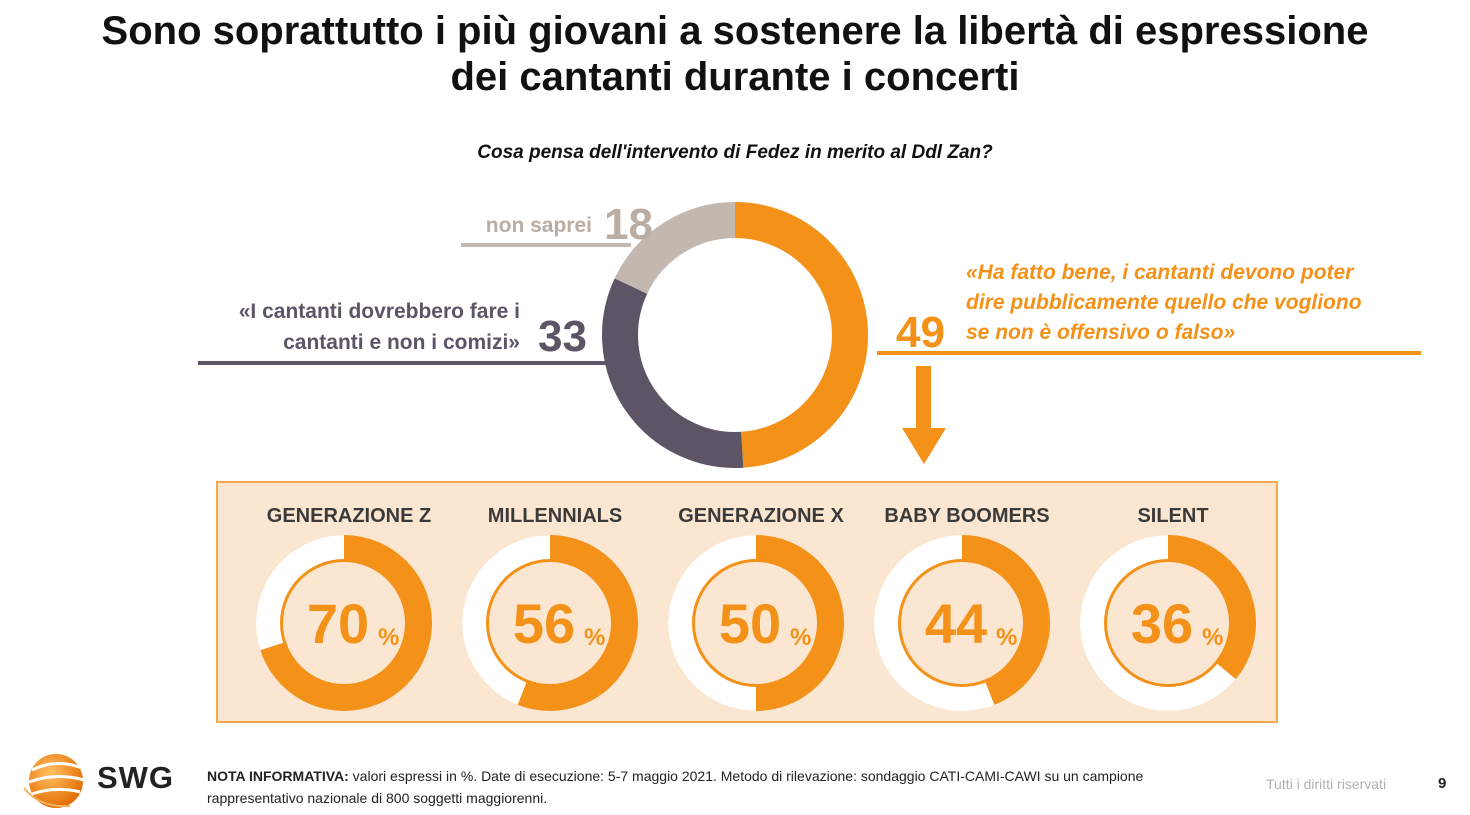 The image size is (1470, 815). Describe the element at coordinates (546, 245) in the screenshot. I see `unsure-leader-line` at that location.